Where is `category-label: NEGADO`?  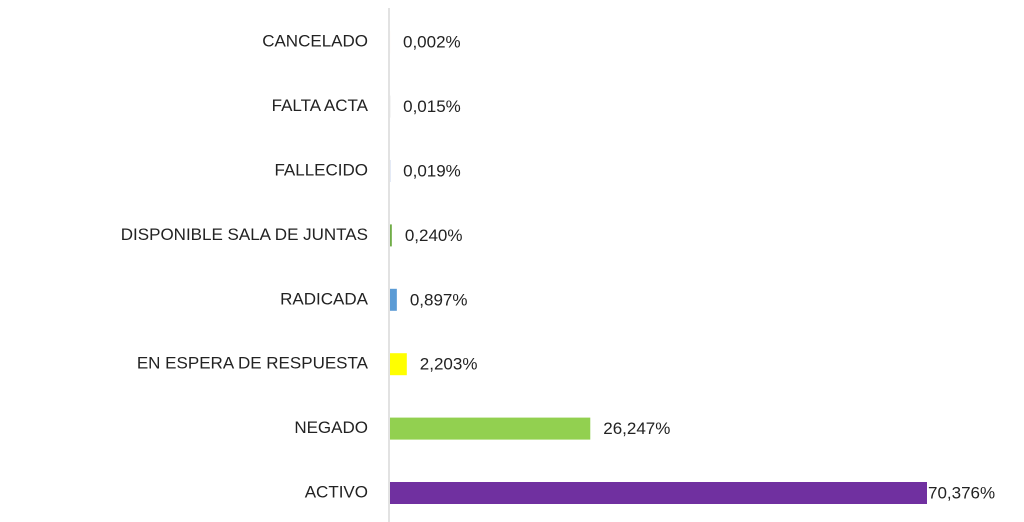 category-label: NEGADO is located at coordinates (331, 427).